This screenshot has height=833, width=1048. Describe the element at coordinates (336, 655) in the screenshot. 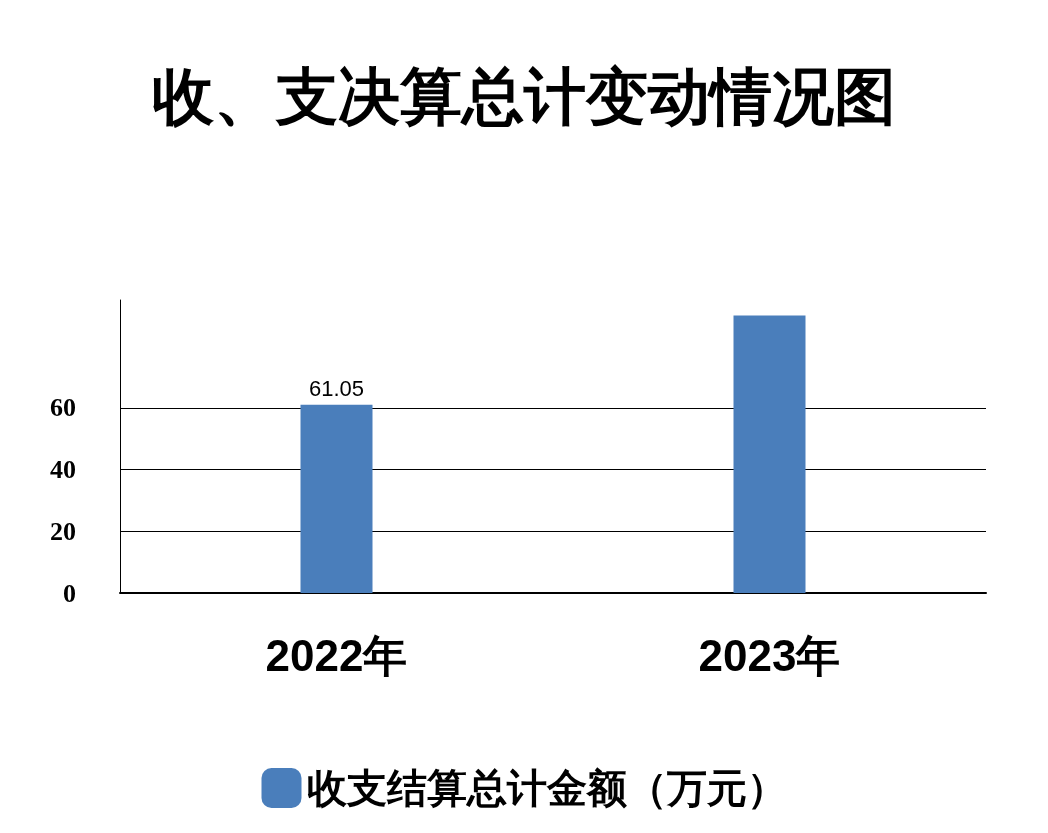

I see `x-tick-label: 2022年` at that location.